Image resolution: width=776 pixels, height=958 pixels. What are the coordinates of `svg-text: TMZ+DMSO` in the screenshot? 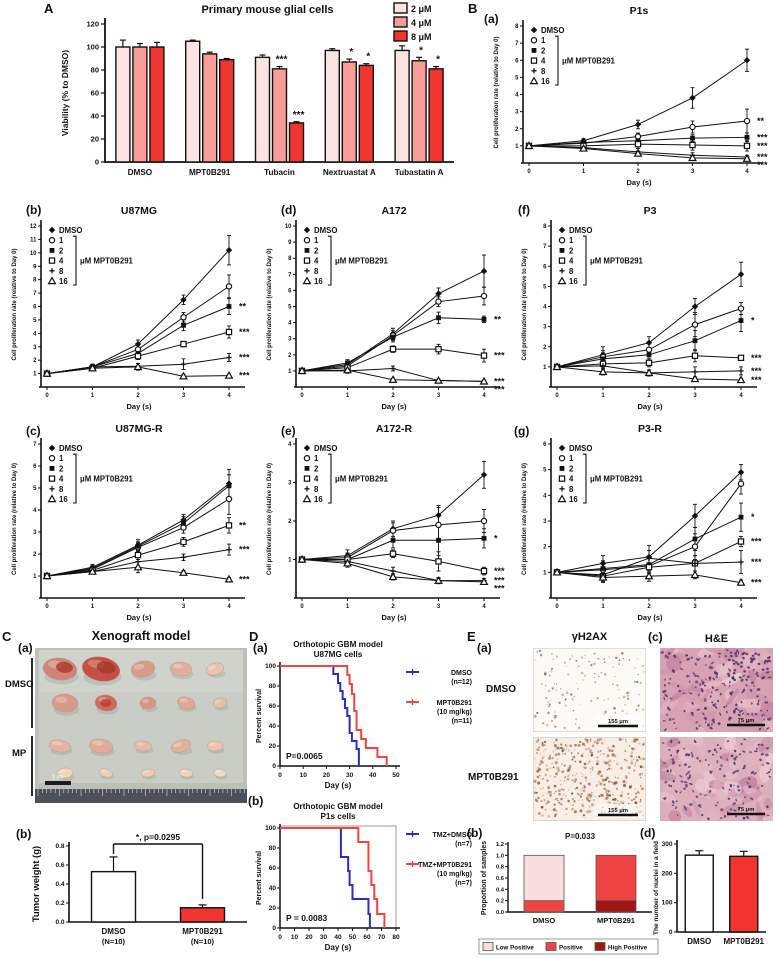 It's located at (453, 835).